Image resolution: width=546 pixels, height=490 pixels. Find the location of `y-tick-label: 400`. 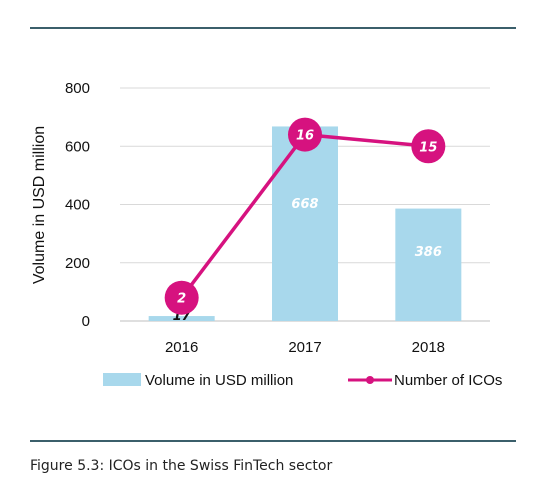

y-tick-label: 400 is located at coordinates (77, 205).